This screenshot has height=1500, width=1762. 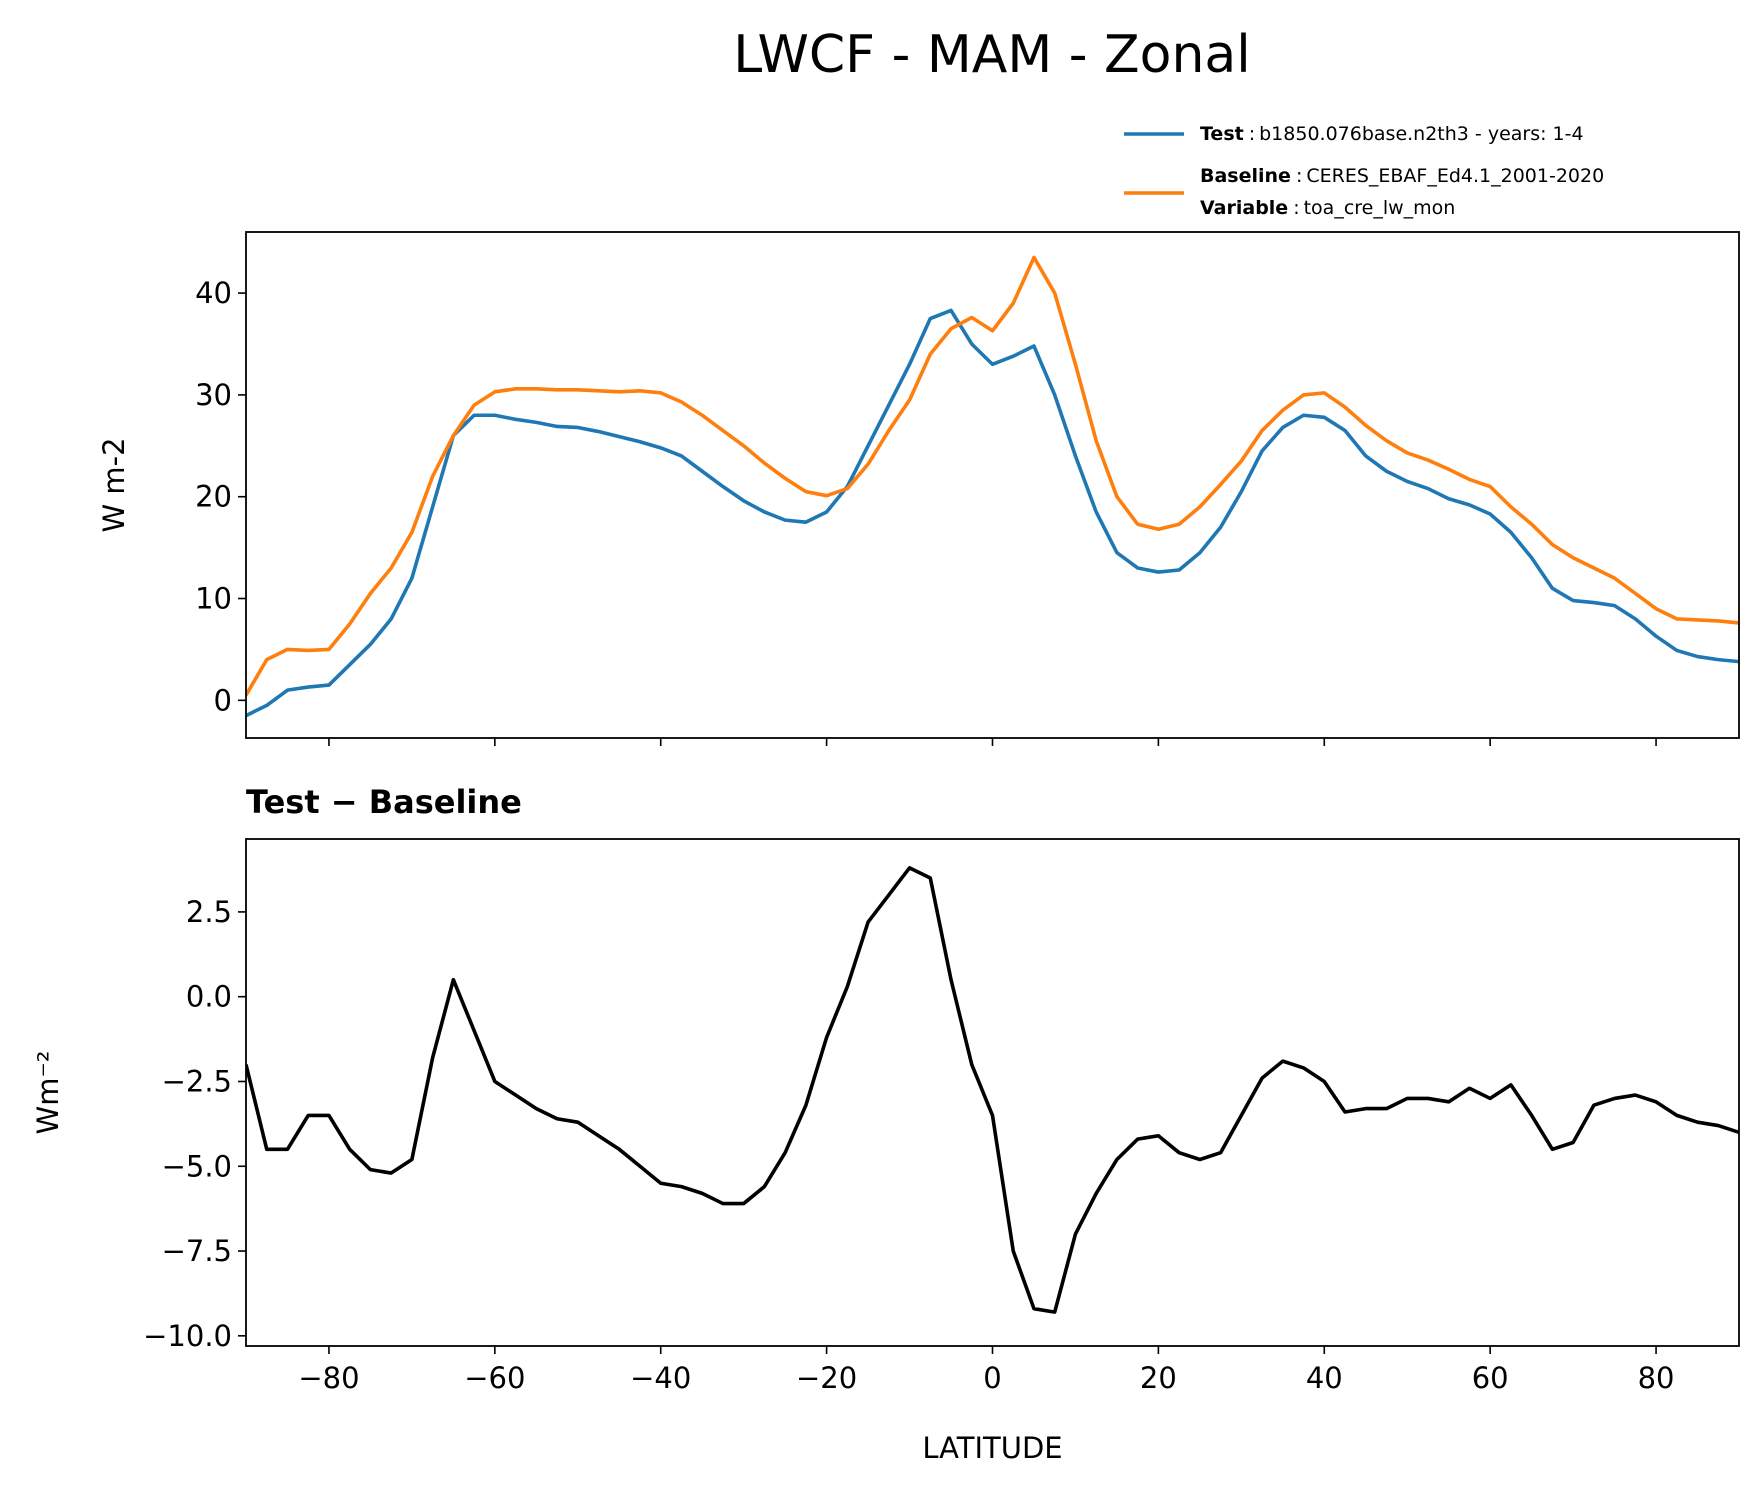 What do you see at coordinates (48, 1093) in the screenshot?
I see `y-axis-label: Wm⁻²` at bounding box center [48, 1093].